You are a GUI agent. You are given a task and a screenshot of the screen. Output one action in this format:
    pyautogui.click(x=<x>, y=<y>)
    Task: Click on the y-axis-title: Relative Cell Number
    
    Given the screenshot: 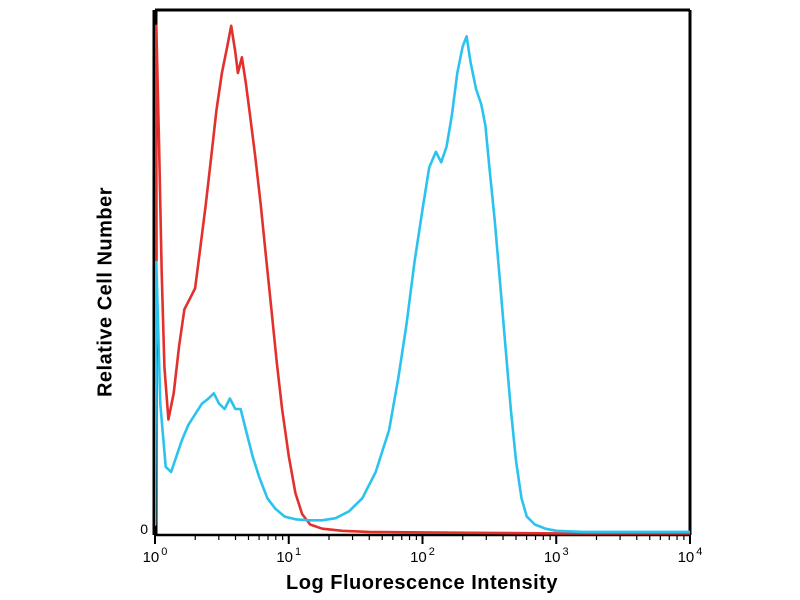 What is the action you would take?
    pyautogui.click(x=105, y=292)
    